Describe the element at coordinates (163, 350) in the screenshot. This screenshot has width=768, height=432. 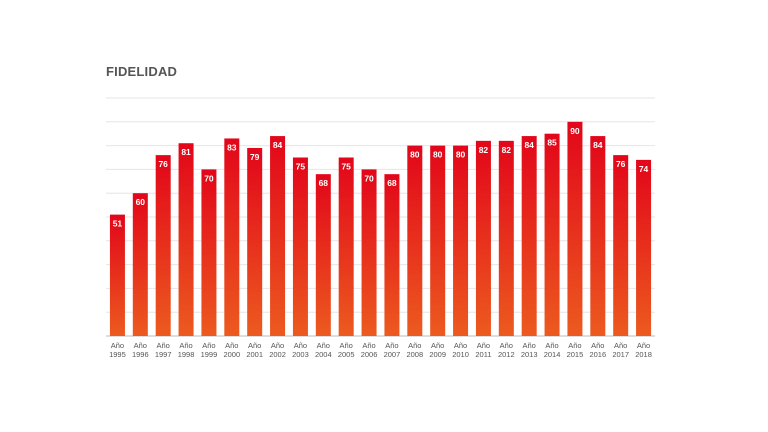
I see `x-tick-label-1997: Año 1997` at that location.